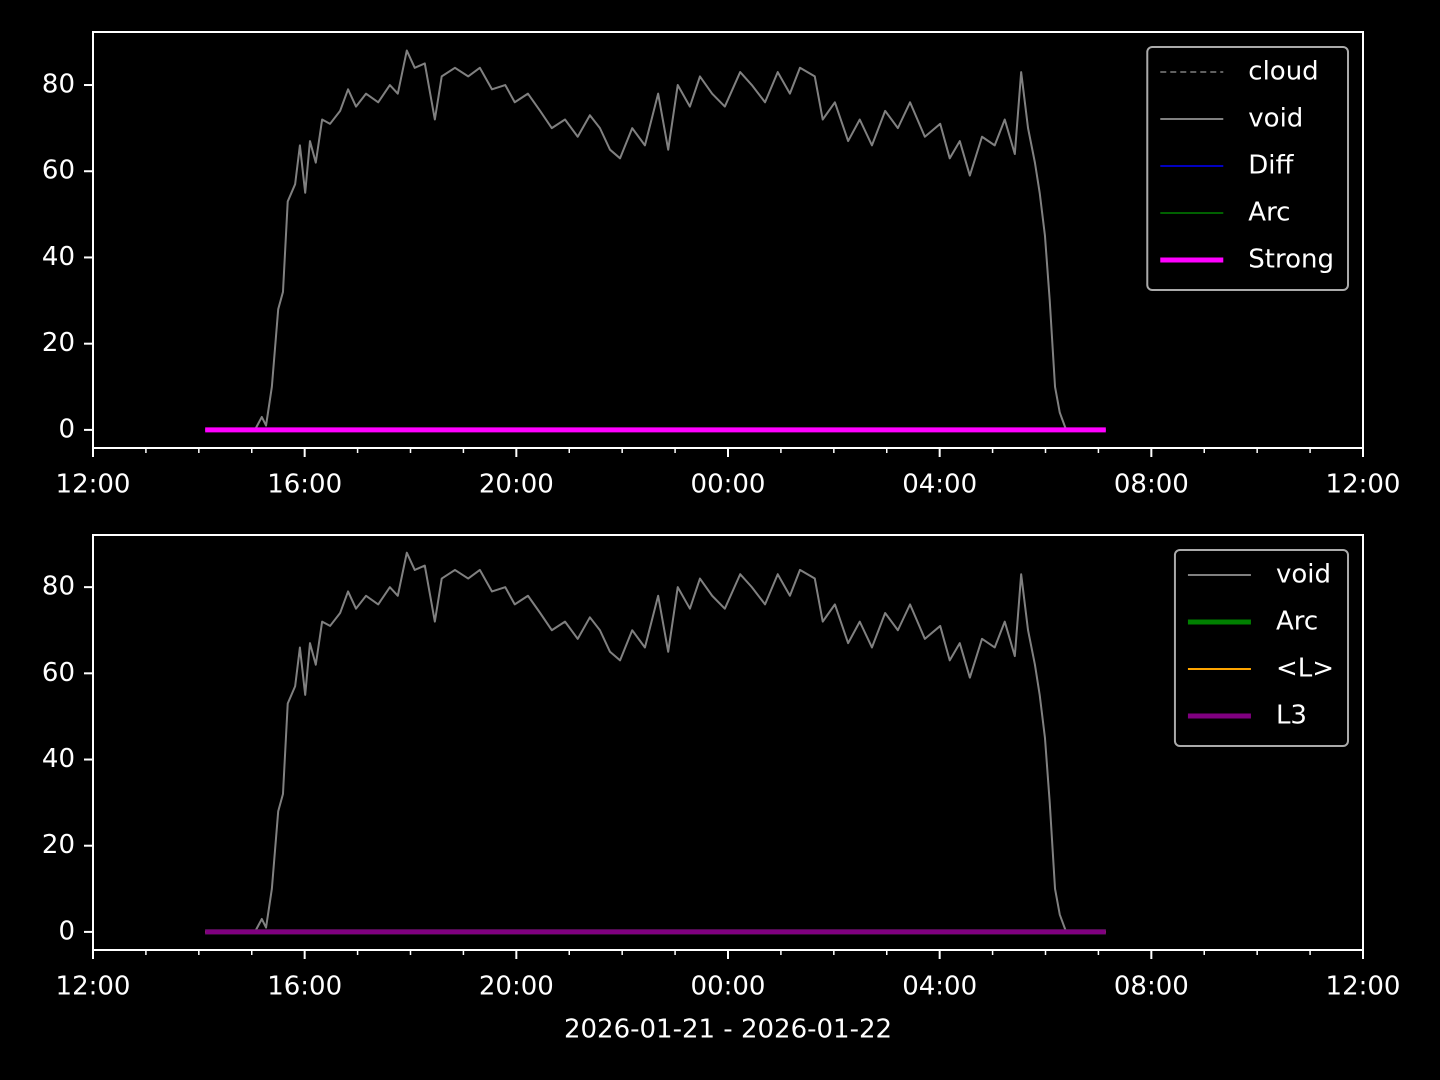  What do you see at coordinates (1283, 72) in the screenshot?
I see `legend-label: cloud` at bounding box center [1283, 72].